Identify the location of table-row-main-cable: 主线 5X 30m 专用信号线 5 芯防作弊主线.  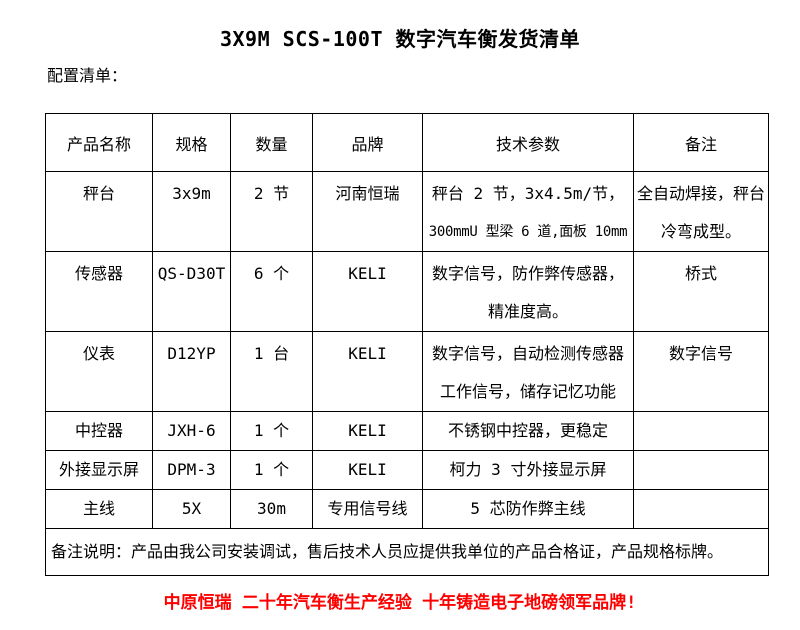
(407, 509).